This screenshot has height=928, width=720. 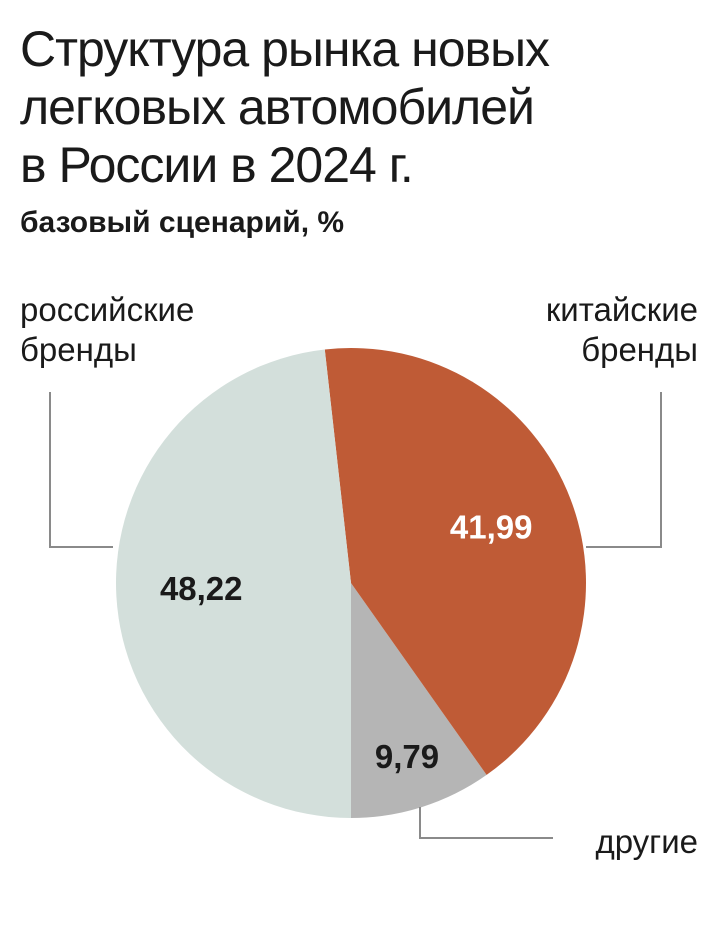 What do you see at coordinates (217, 165) in the screenshot?
I see `chart-title-line: в России в 2024 г.` at bounding box center [217, 165].